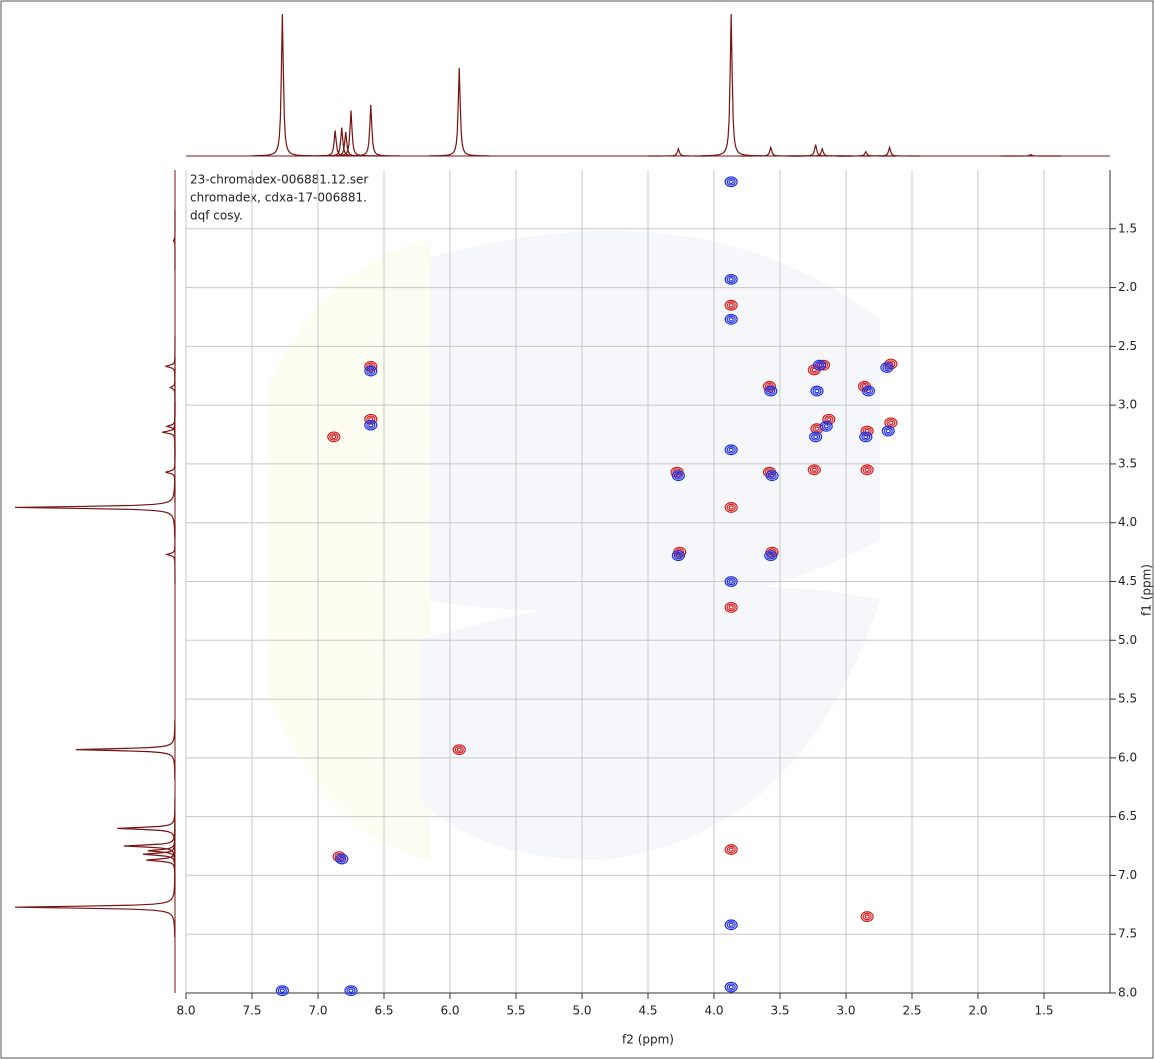 Image resolution: width=1154 pixels, height=1059 pixels. Describe the element at coordinates (1127, 522) in the screenshot. I see `y-tick-label: 4.0` at that location.